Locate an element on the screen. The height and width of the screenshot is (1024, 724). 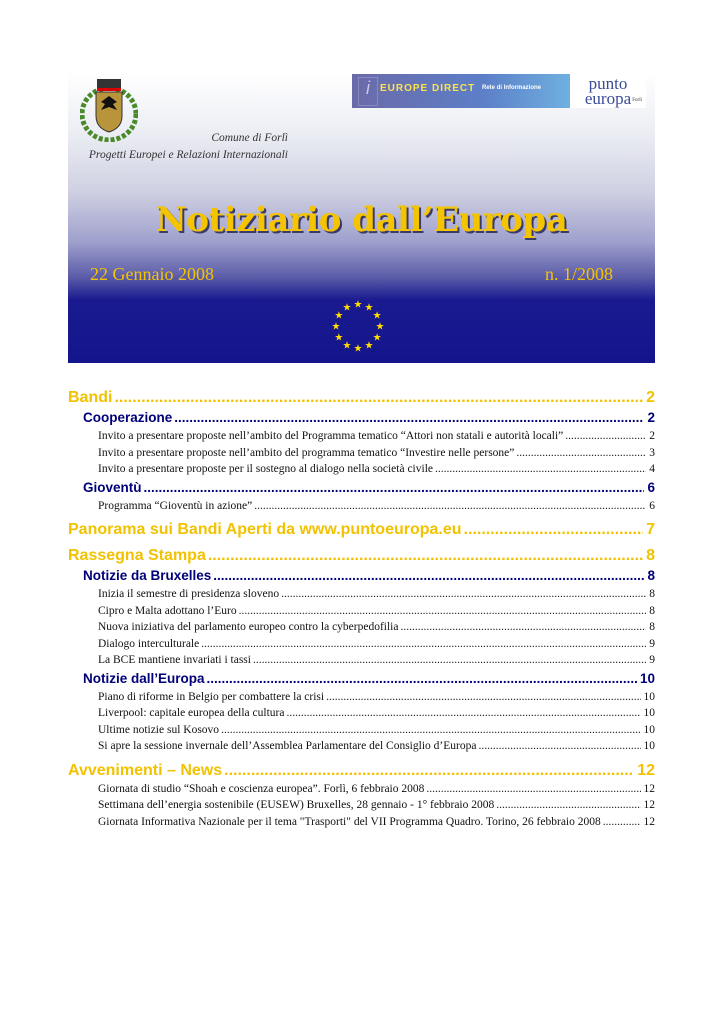
toc-entry-level3: La BCE mantiene invariati i tassi 9 is located at coordinates (376, 660).